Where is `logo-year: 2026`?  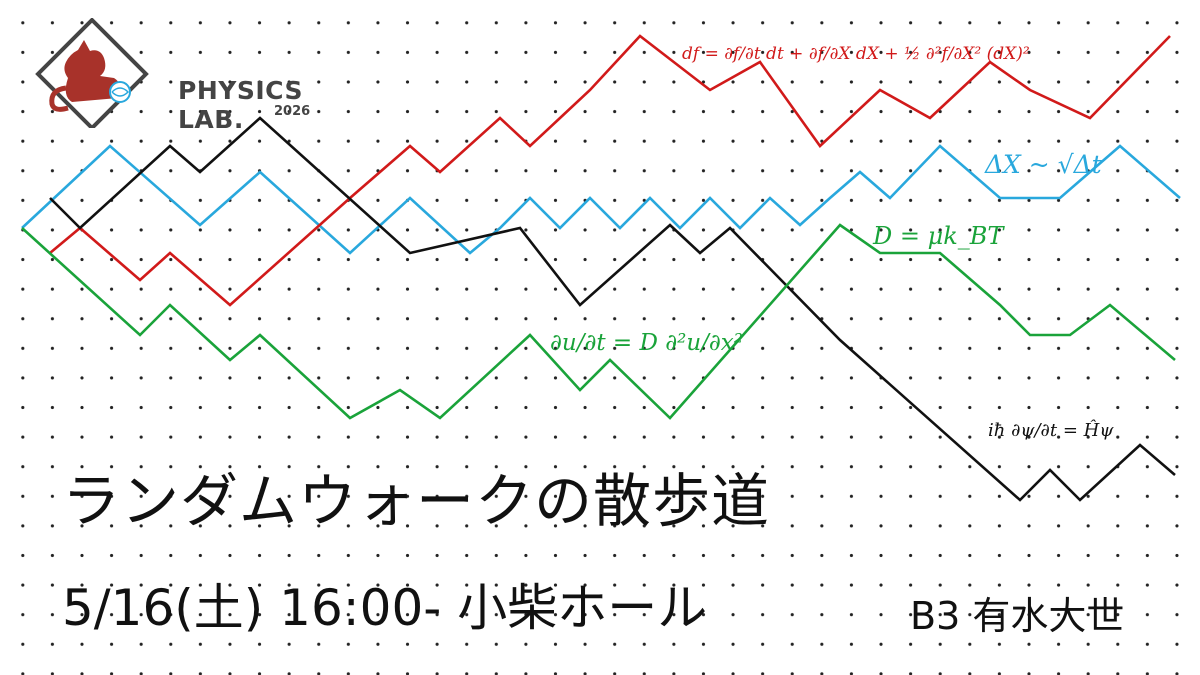 logo-year: 2026 is located at coordinates (292, 111).